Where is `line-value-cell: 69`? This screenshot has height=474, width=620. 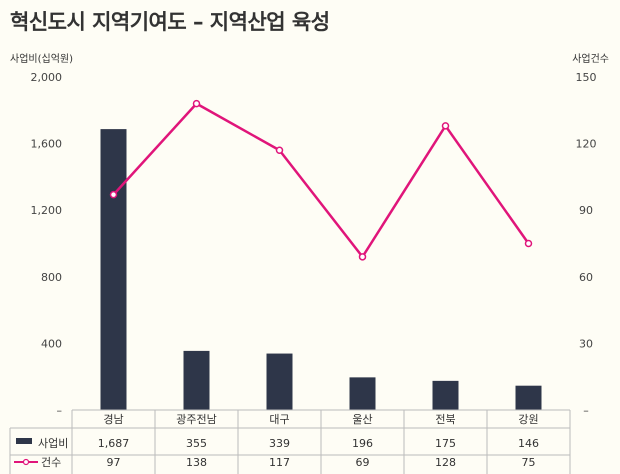
line-value-cell: 69 is located at coordinates (363, 462).